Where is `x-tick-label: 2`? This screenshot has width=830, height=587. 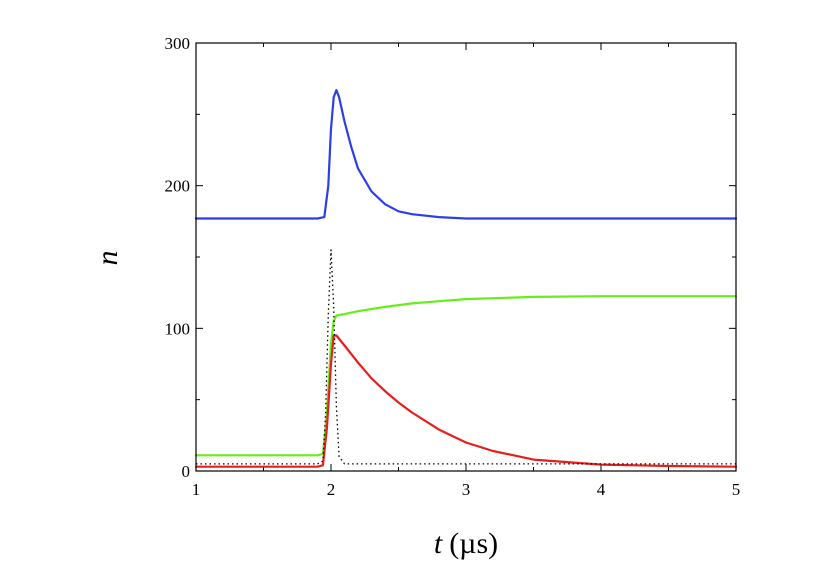
x-tick-label: 2 is located at coordinates (331, 489).